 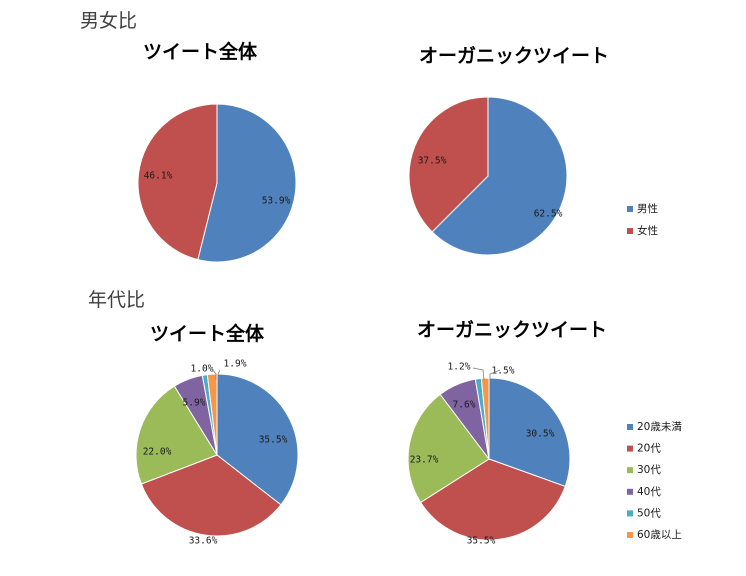 I want to click on data-label: 33.6%, so click(x=203, y=541).